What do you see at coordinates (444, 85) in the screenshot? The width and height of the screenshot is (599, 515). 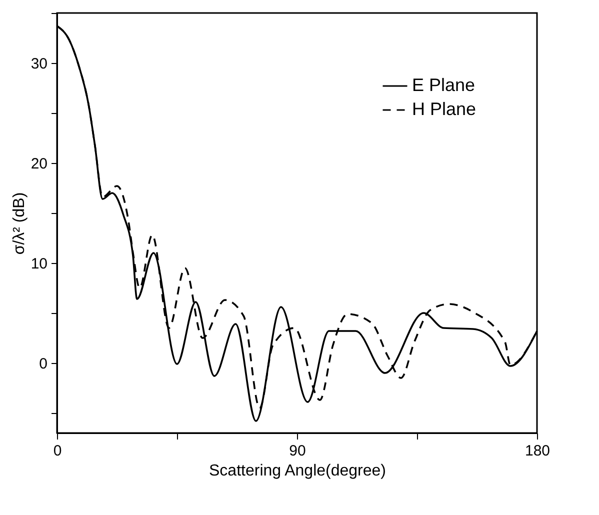 I see `legend-label: E Plane` at bounding box center [444, 85].